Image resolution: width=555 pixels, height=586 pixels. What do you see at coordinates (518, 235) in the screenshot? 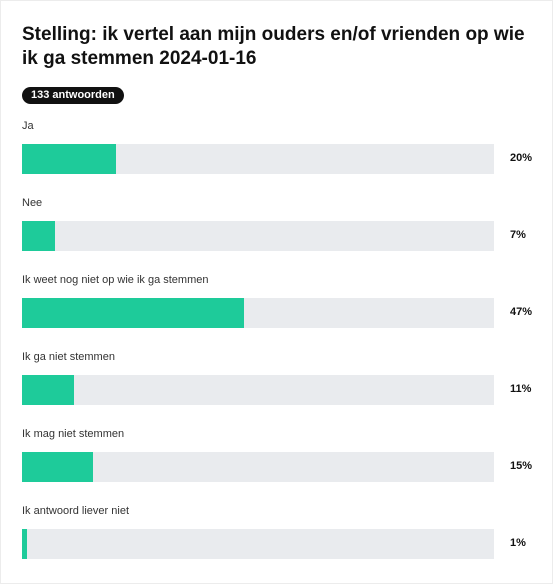
I see `percentage-label: 7%` at bounding box center [518, 235].